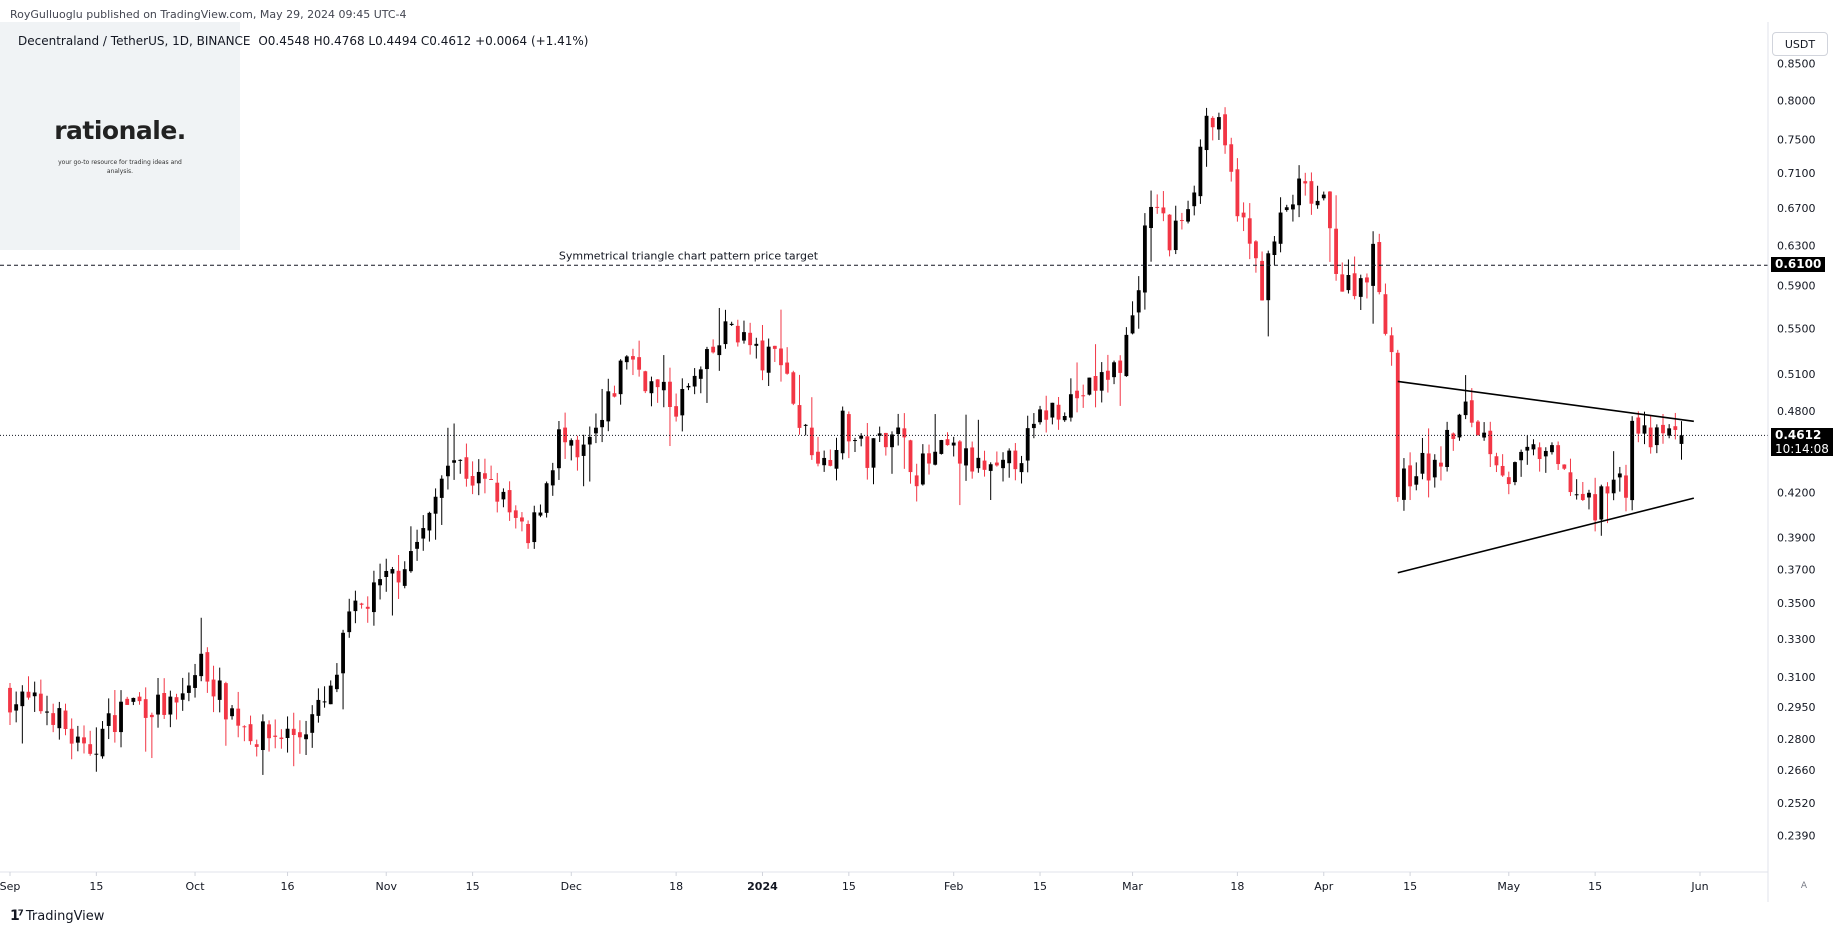 The height and width of the screenshot is (931, 1835). What do you see at coordinates (1796, 100) in the screenshot?
I see `price-tick-label: 0.8000` at bounding box center [1796, 100].